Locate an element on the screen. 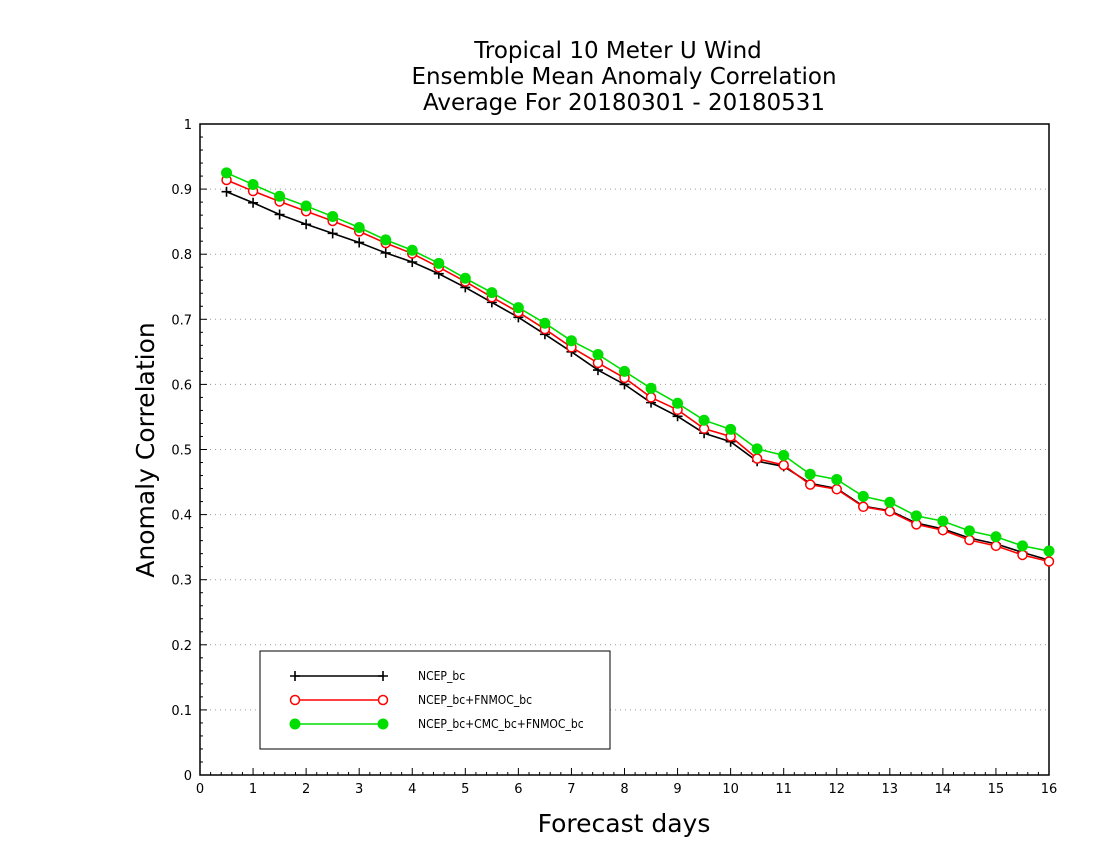  y-axis-title: Anomaly Correlation is located at coordinates (145, 449).